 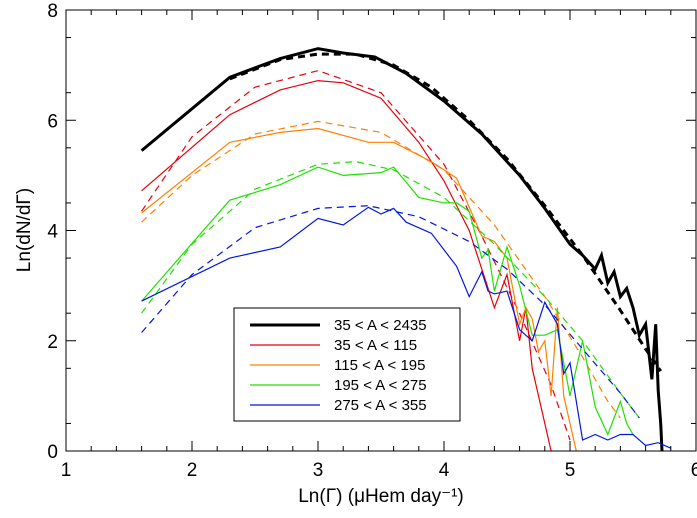 What do you see at coordinates (52, 121) in the screenshot?
I see `y-tick-label: 6` at bounding box center [52, 121].